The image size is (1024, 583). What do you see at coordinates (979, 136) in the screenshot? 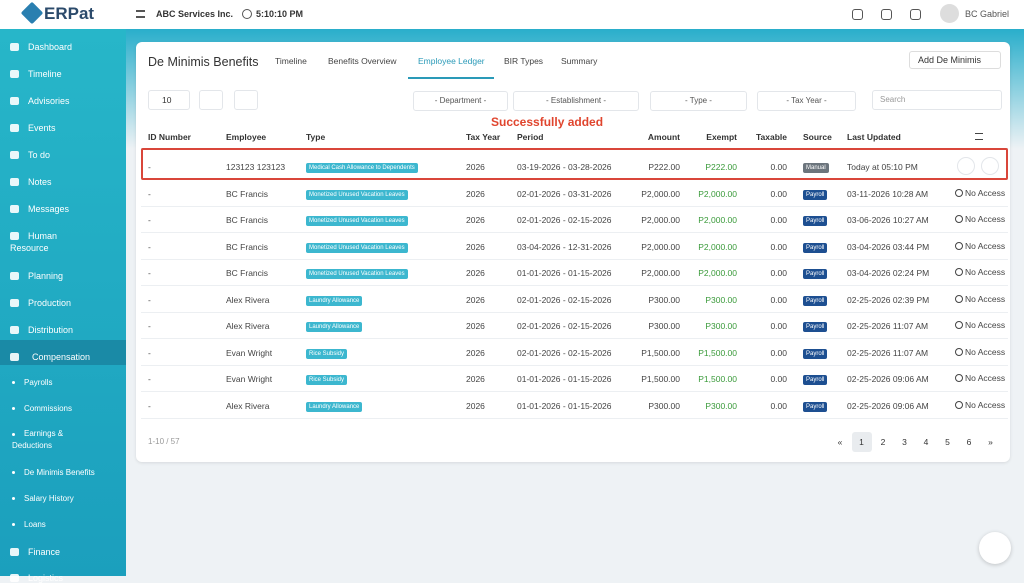
I see `columns-menu` at bounding box center [979, 136].